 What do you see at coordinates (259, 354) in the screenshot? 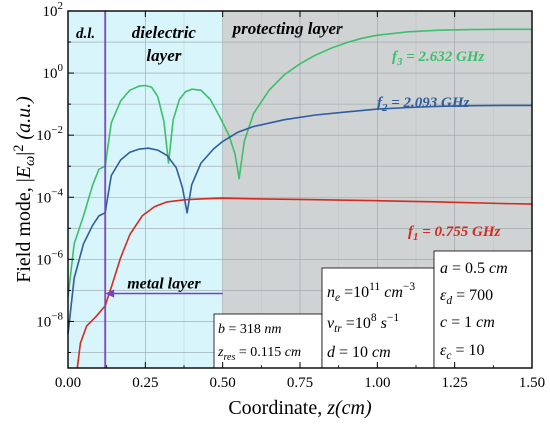
I see `param-zres: zres = 0.115 cm` at bounding box center [259, 354].